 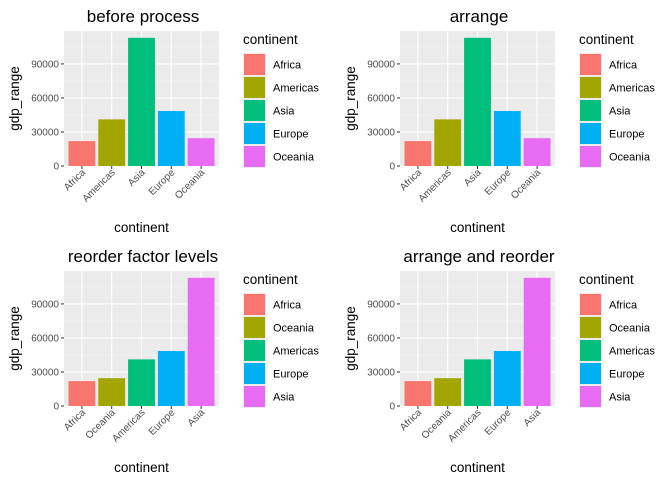 I want to click on chart-title: reorder factor levels, so click(x=143, y=256).